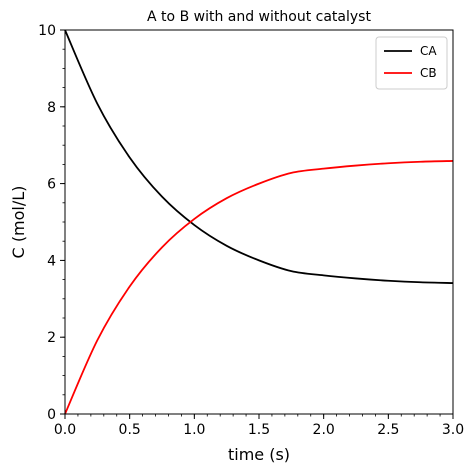  Describe the element at coordinates (130, 430) in the screenshot. I see `x-tick-label: 0.5` at that location.